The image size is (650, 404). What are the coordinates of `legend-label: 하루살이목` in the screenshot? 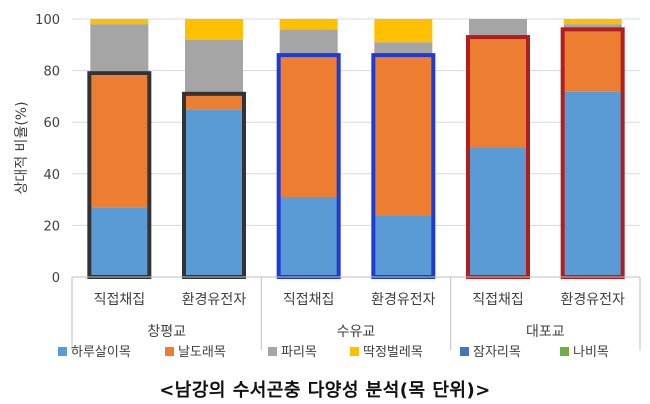 It's located at (101, 352).